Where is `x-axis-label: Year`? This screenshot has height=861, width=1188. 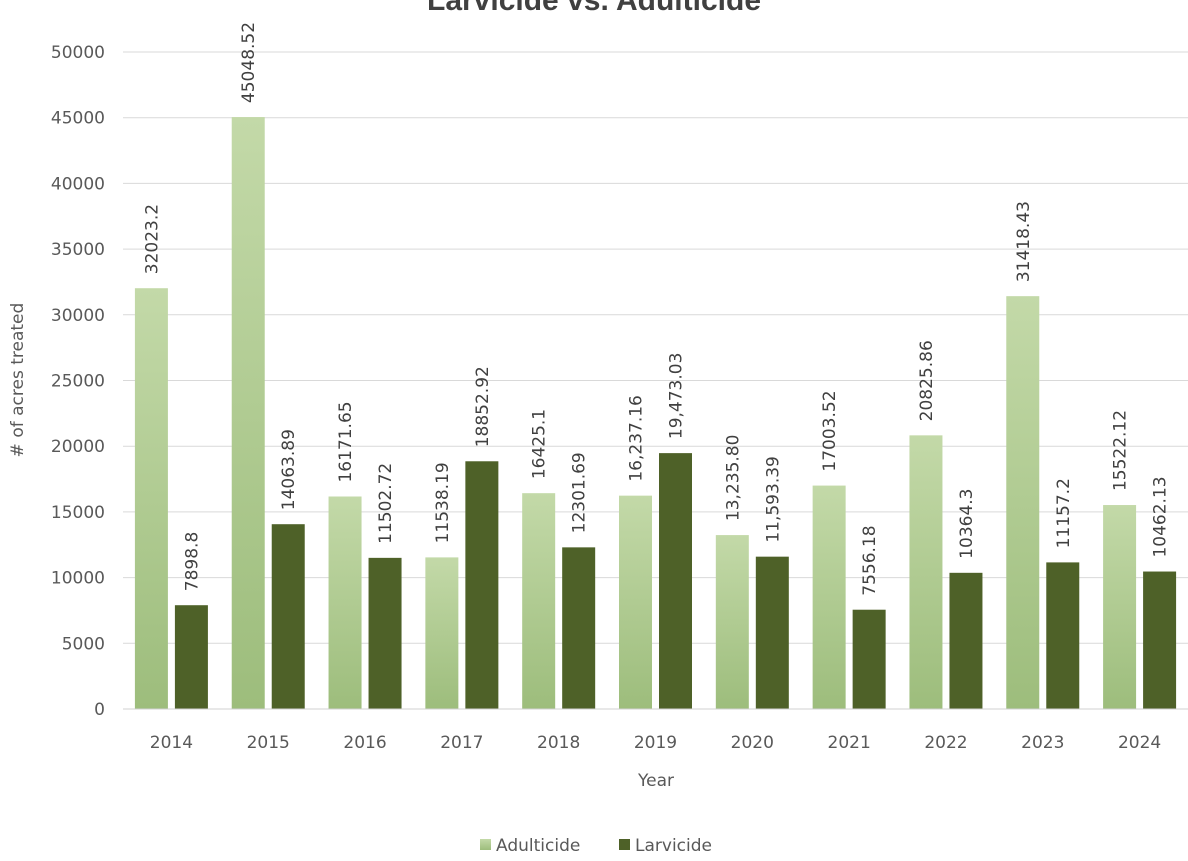
x-axis-label: Year is located at coordinates (655, 781).